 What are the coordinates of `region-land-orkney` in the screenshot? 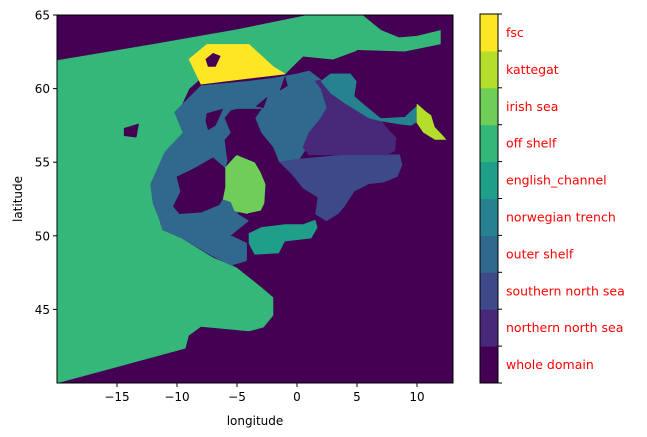 It's located at (261, 102).